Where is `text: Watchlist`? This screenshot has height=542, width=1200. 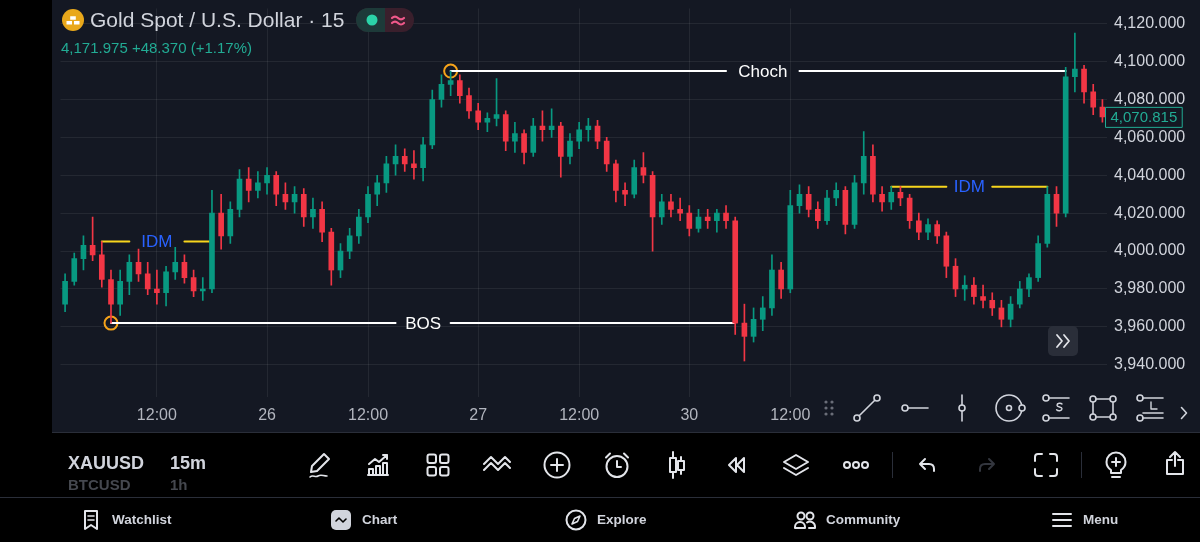 text: Watchlist is located at coordinates (142, 520).